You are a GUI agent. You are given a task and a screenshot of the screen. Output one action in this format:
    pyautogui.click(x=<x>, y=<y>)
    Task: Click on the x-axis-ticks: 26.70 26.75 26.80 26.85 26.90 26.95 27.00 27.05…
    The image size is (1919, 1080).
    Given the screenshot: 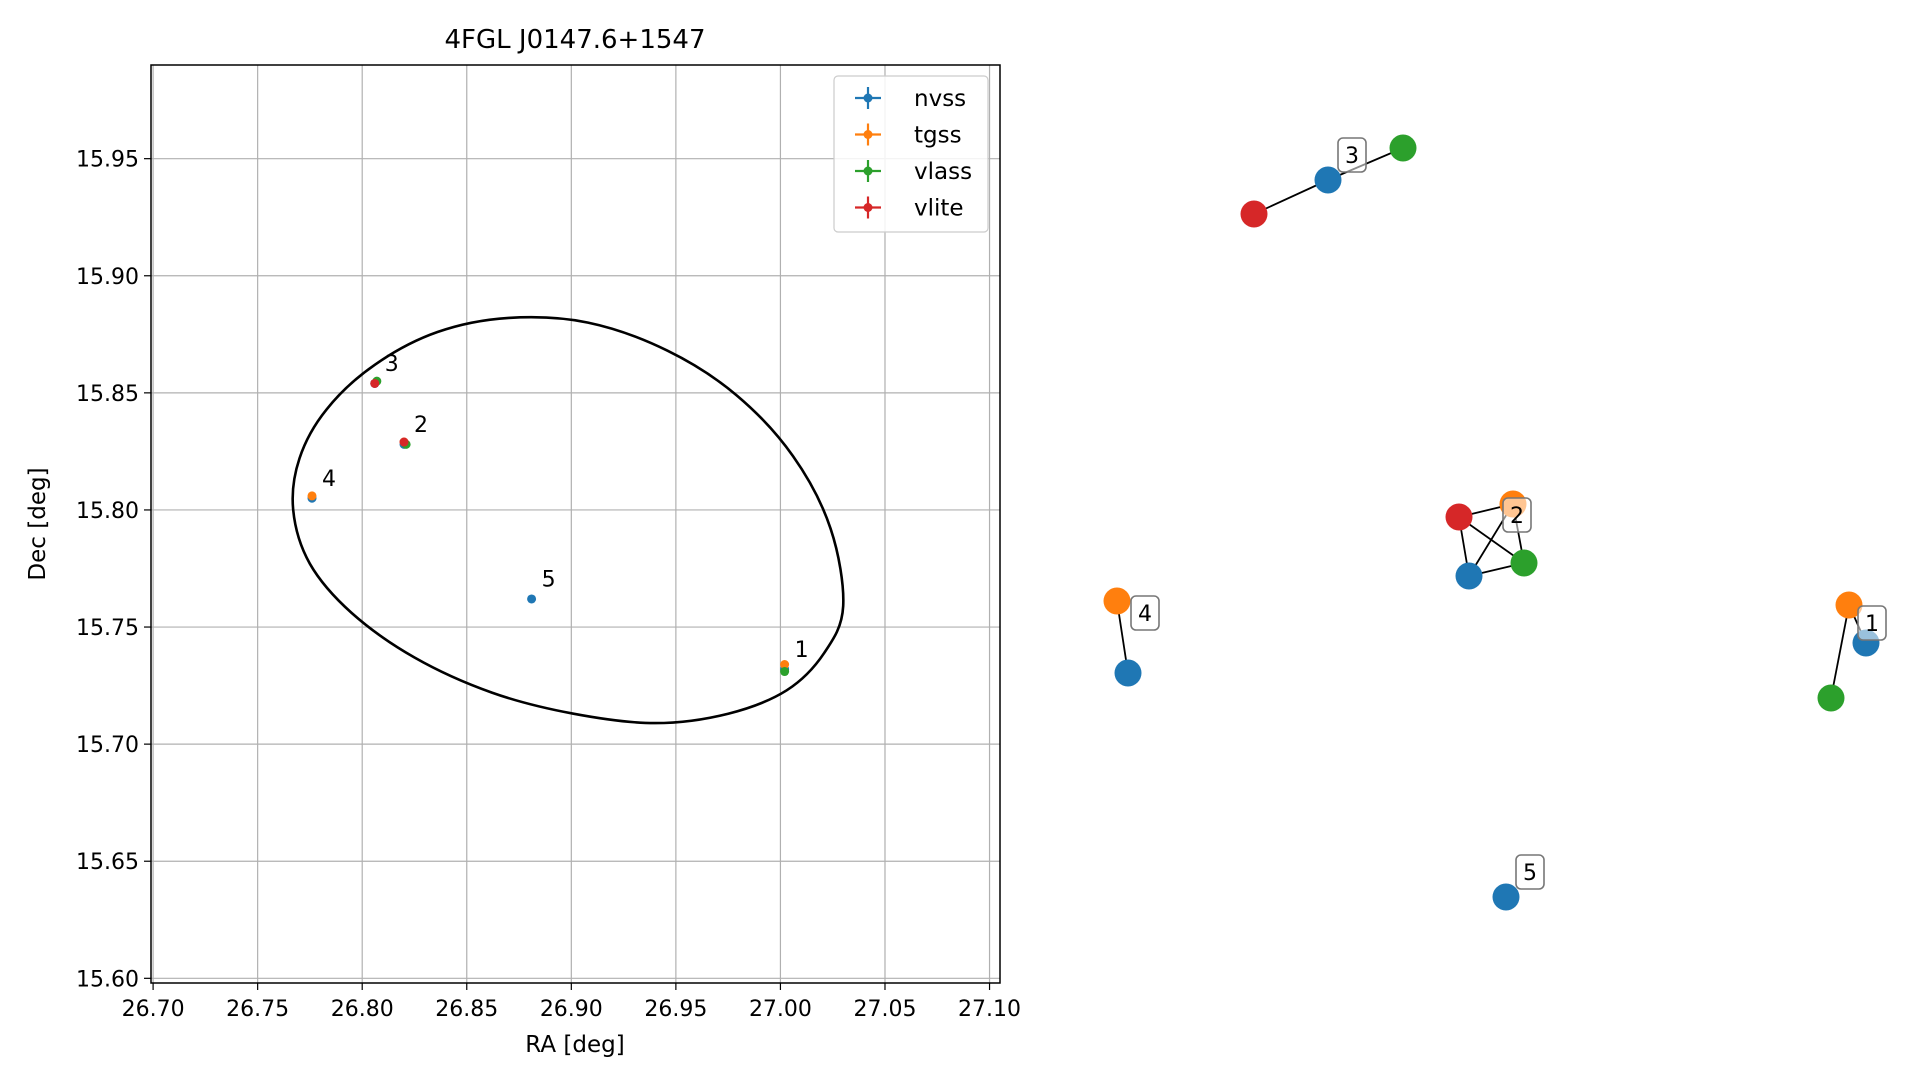 What is the action you would take?
    pyautogui.click(x=571, y=1002)
    